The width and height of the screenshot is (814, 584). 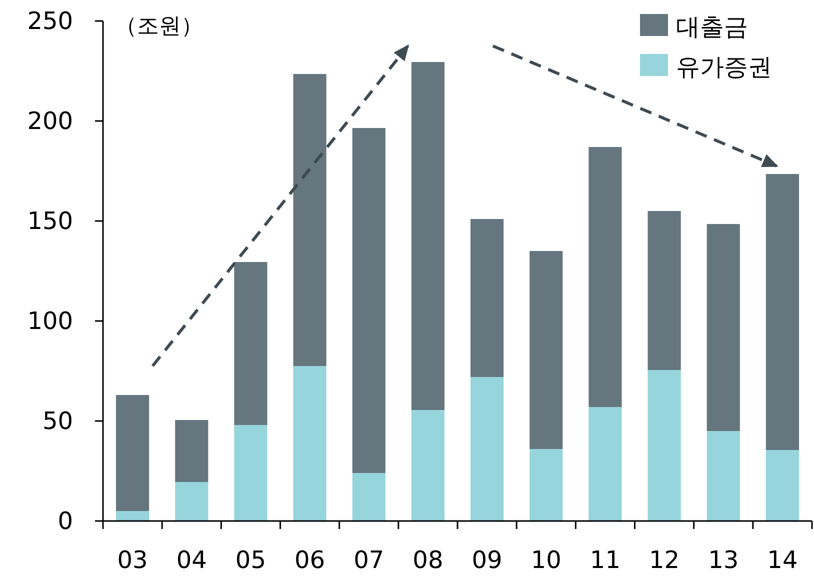 I want to click on x-tick-label: 07, so click(x=369, y=560).